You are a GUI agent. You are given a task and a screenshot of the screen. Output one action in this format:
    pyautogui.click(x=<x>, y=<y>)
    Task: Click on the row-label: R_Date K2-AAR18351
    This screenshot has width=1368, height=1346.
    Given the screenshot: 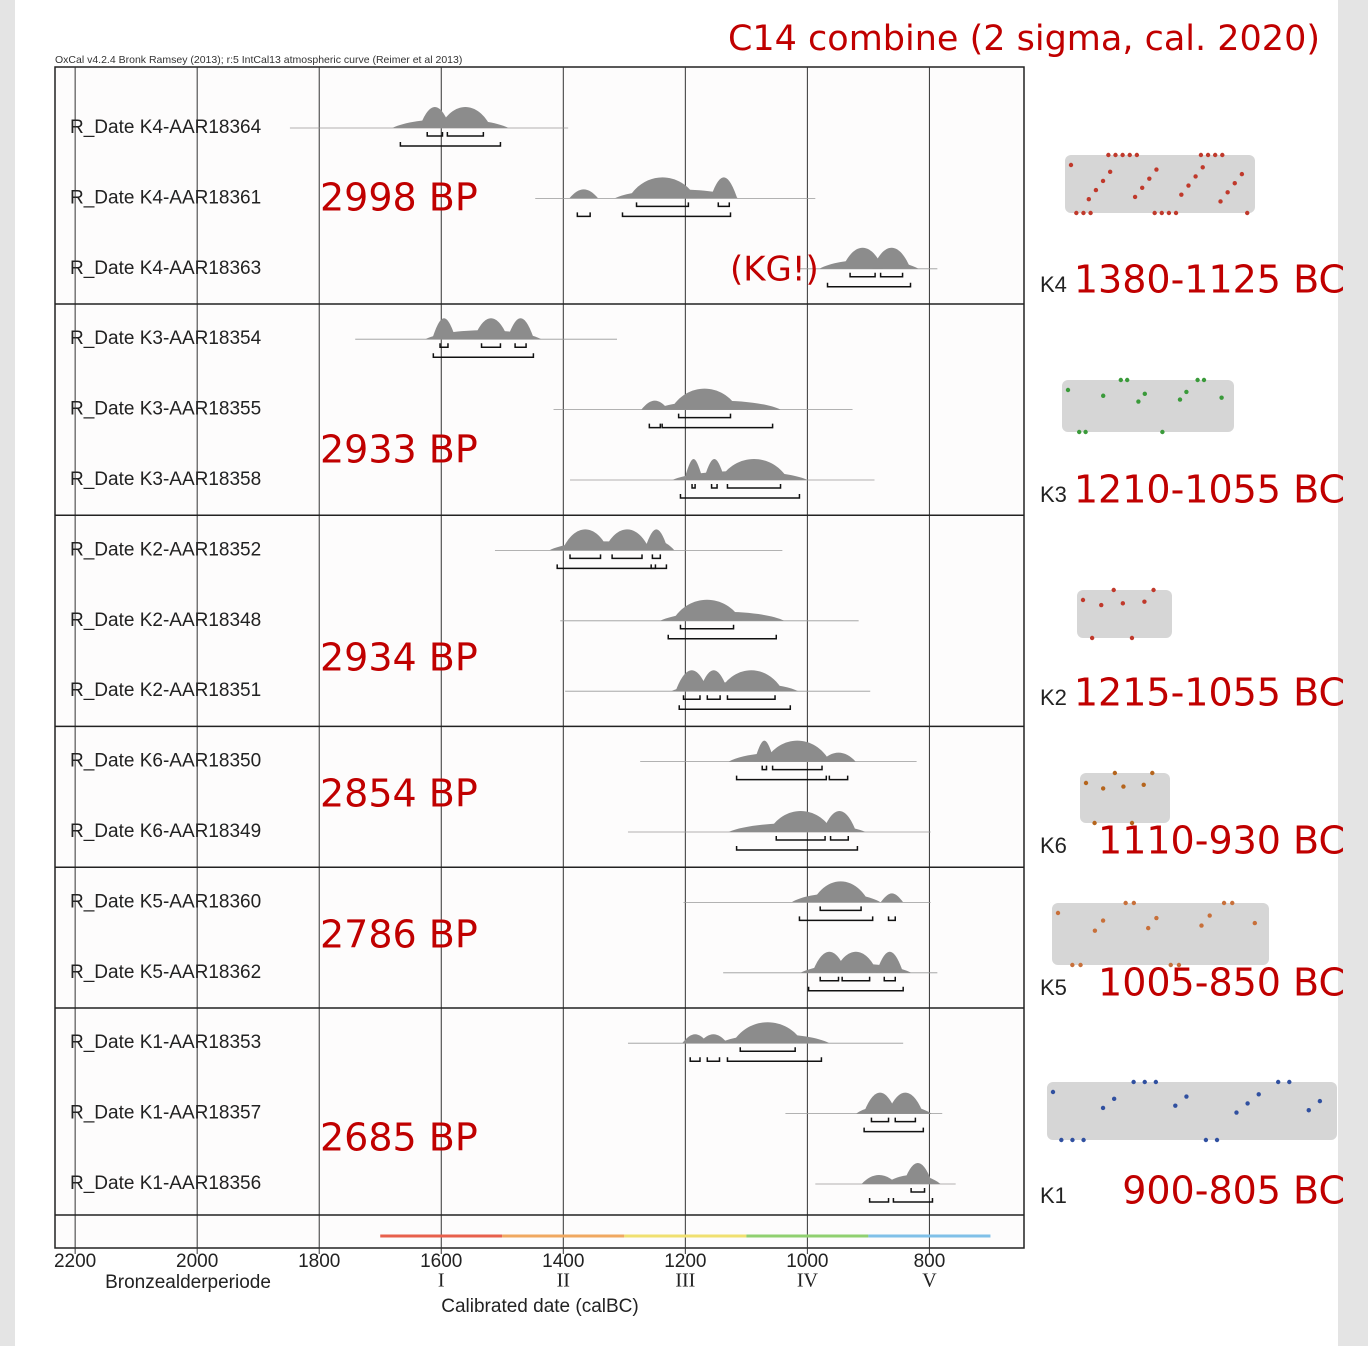 What is the action you would take?
    pyautogui.click(x=165, y=690)
    